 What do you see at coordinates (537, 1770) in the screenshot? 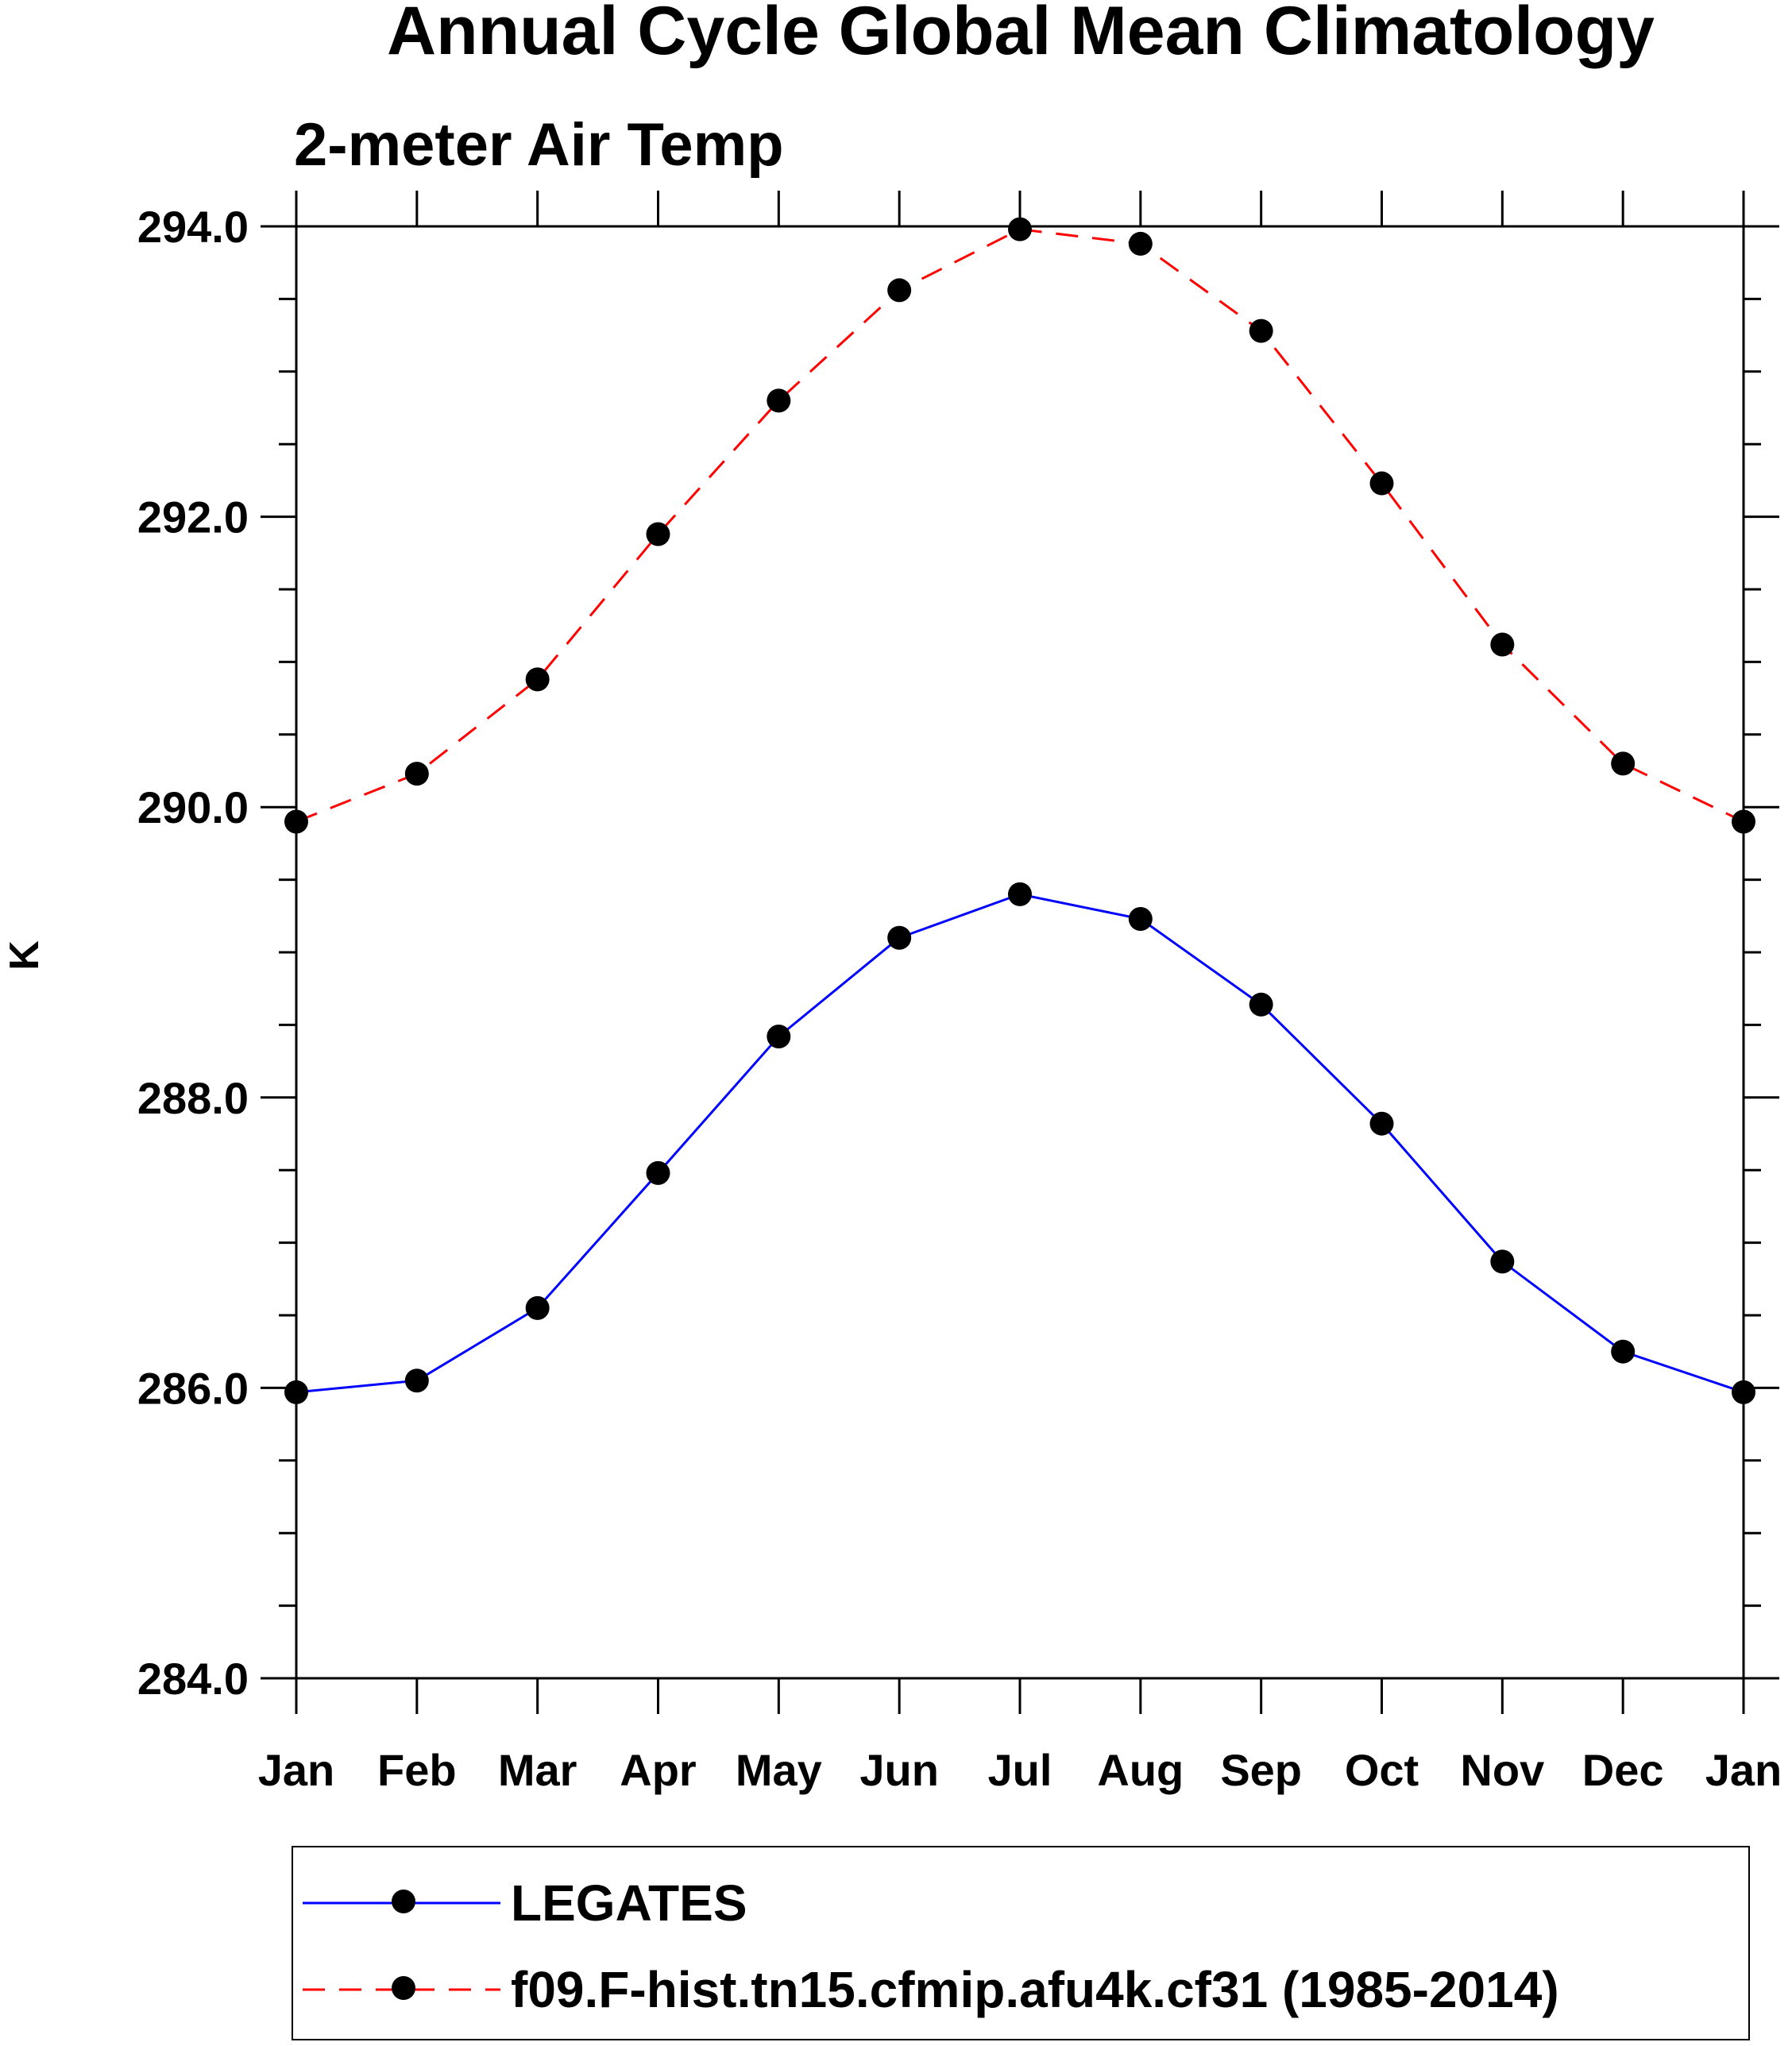
I see `x-tick-label: Mar` at bounding box center [537, 1770].